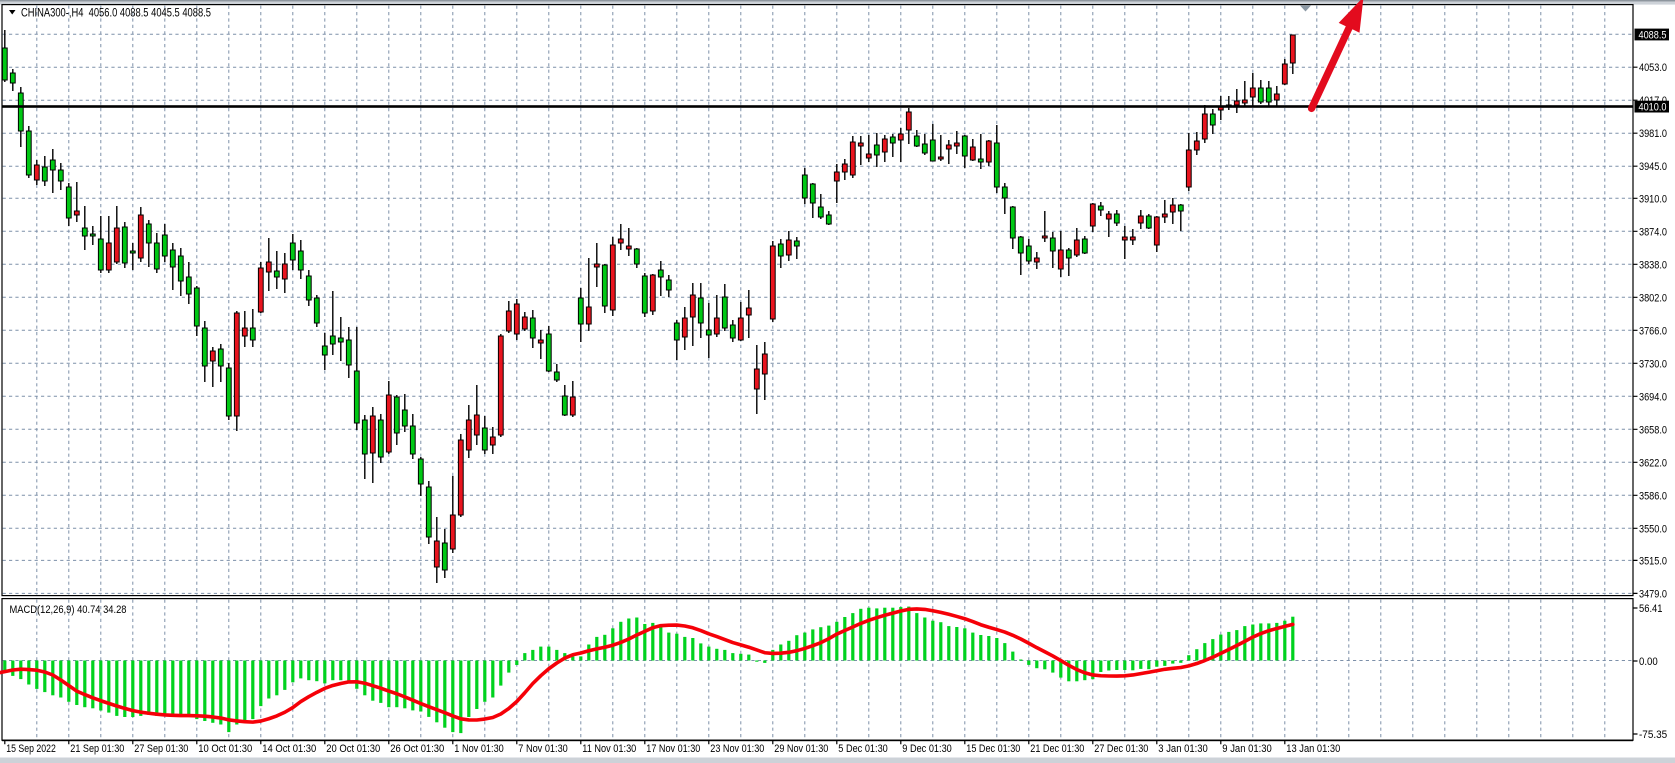  Describe the element at coordinates (993, 749) in the screenshot. I see `svg-text: 15 Dec 01:30` at that location.